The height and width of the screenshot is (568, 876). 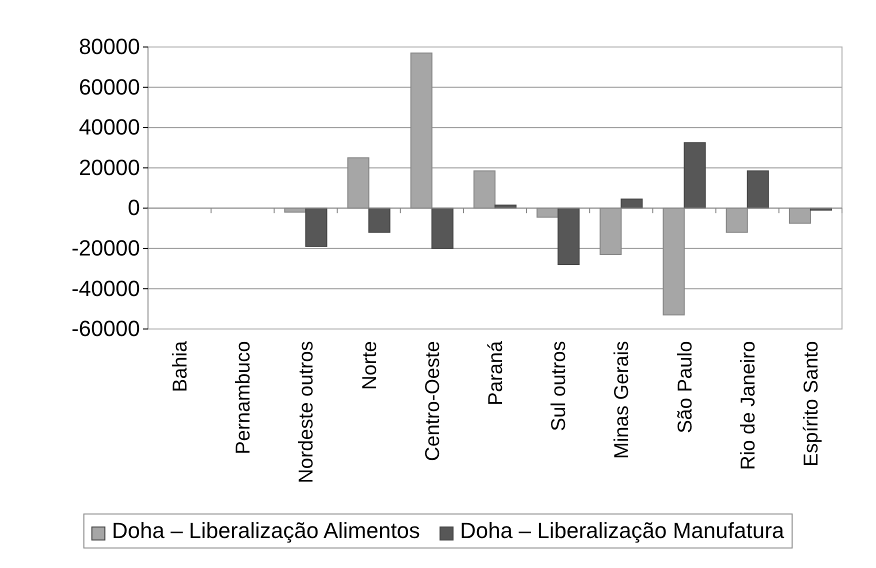 I want to click on y-tick-label: -40000, so click(x=105, y=288).